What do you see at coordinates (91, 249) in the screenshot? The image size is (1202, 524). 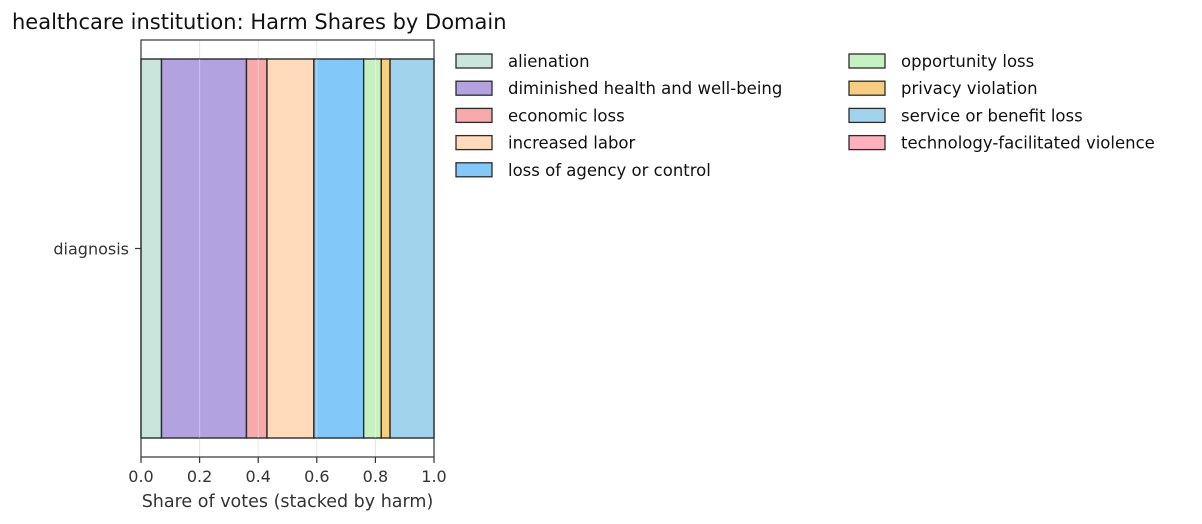 I see `y-tick-label-0: diagnosis` at bounding box center [91, 249].